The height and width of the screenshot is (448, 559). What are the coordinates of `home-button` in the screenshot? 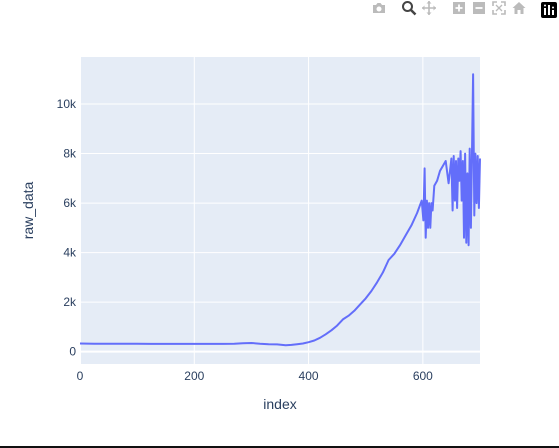 It's located at (519, 10).